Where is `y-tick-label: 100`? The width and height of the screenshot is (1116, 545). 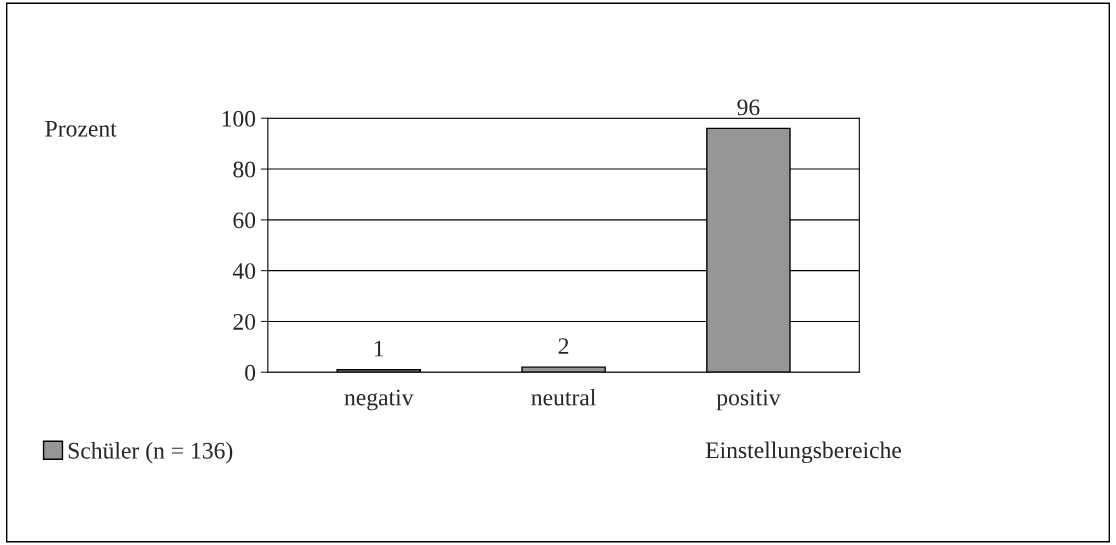 y-tick-label: 100 is located at coordinates (239, 118).